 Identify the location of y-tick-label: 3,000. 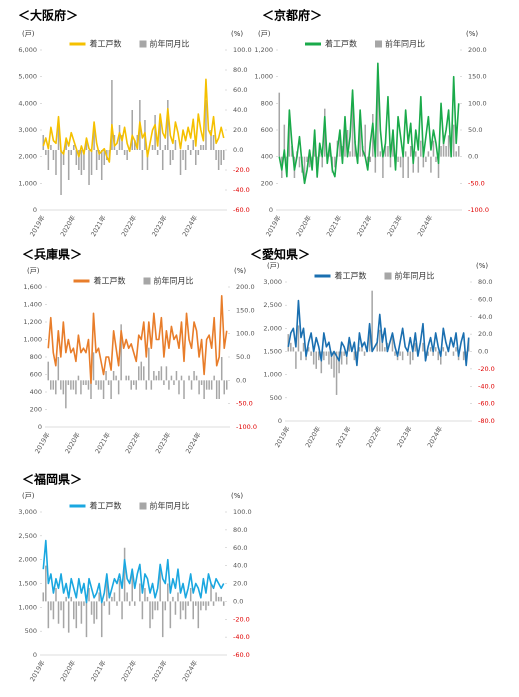
(27, 130).